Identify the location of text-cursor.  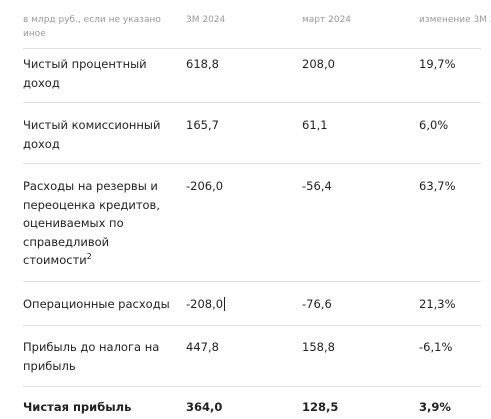
(225, 304).